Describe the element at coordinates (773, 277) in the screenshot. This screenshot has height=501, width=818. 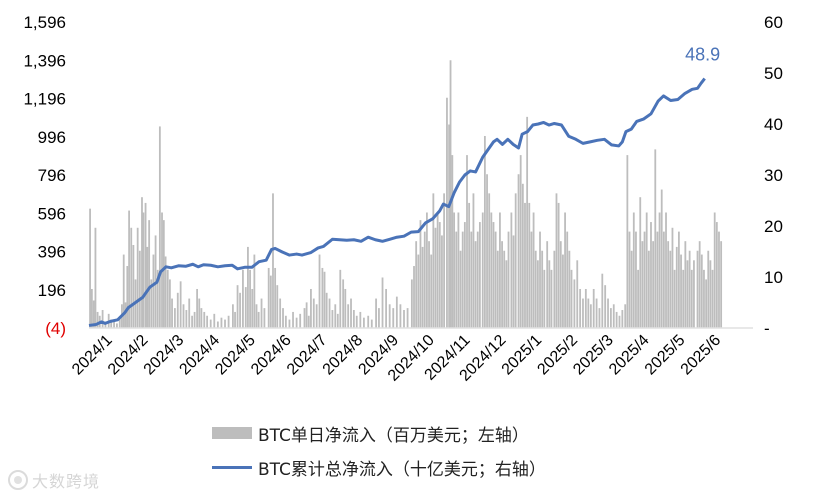
I see `right-tick-label-1: 10` at that location.